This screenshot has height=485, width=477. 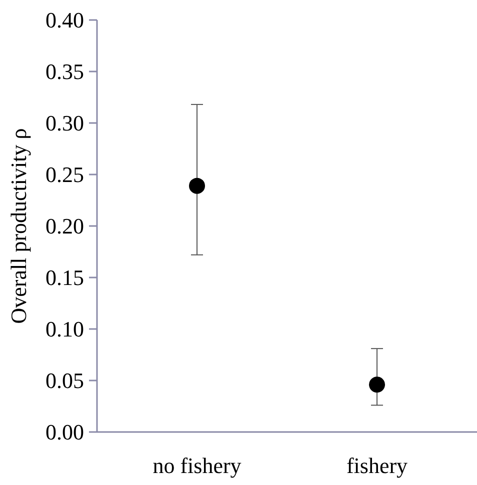 I want to click on x-tick-label: fishery, so click(x=377, y=465).